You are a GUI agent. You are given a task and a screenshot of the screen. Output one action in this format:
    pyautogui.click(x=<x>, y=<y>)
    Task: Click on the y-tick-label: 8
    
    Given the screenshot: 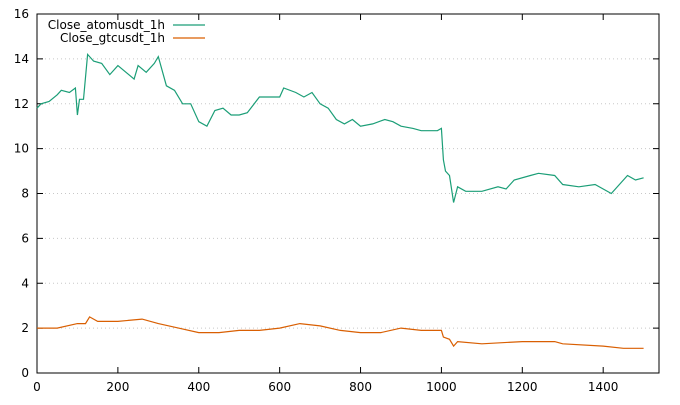 What is the action you would take?
    pyautogui.click(x=25, y=194)
    